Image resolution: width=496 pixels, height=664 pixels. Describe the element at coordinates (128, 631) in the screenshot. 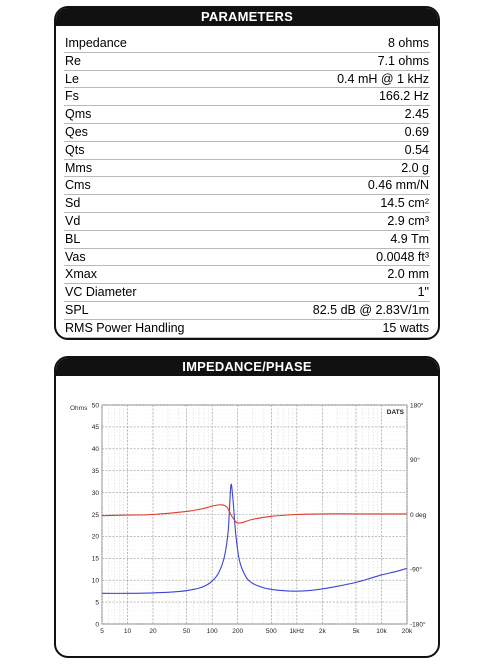

I see `x-tick-label: 10` at that location.